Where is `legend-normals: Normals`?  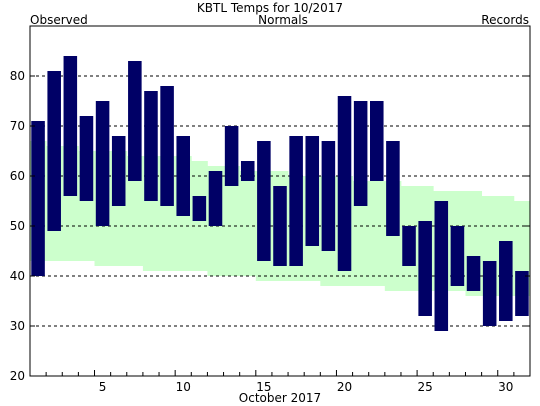 legend-normals: Normals is located at coordinates (283, 20).